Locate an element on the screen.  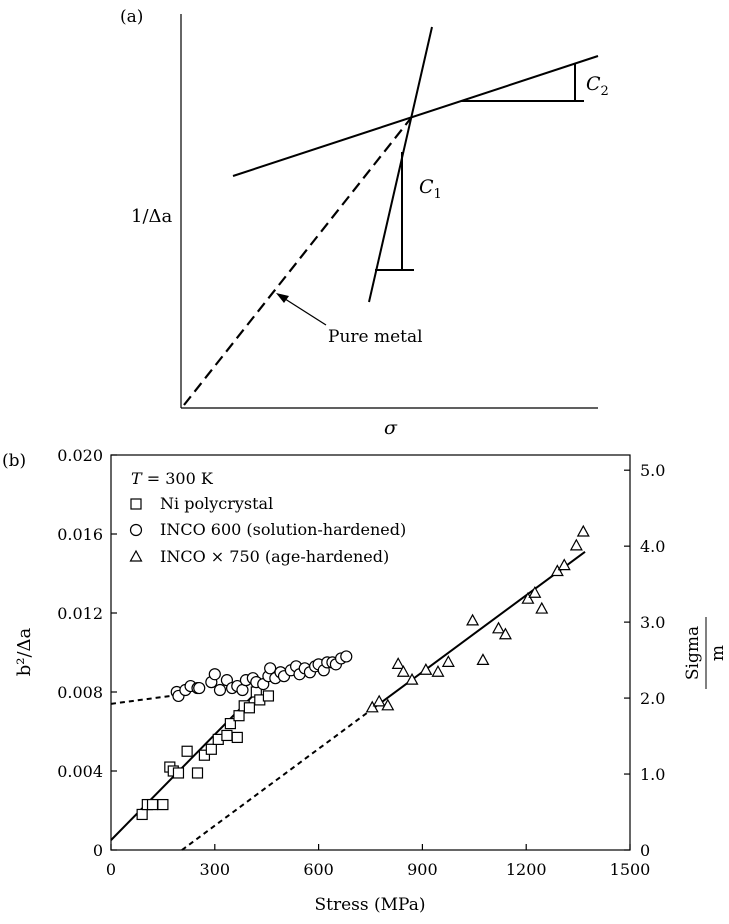
right-y-tick-label-2: 2.0 is located at coordinates (652, 698).